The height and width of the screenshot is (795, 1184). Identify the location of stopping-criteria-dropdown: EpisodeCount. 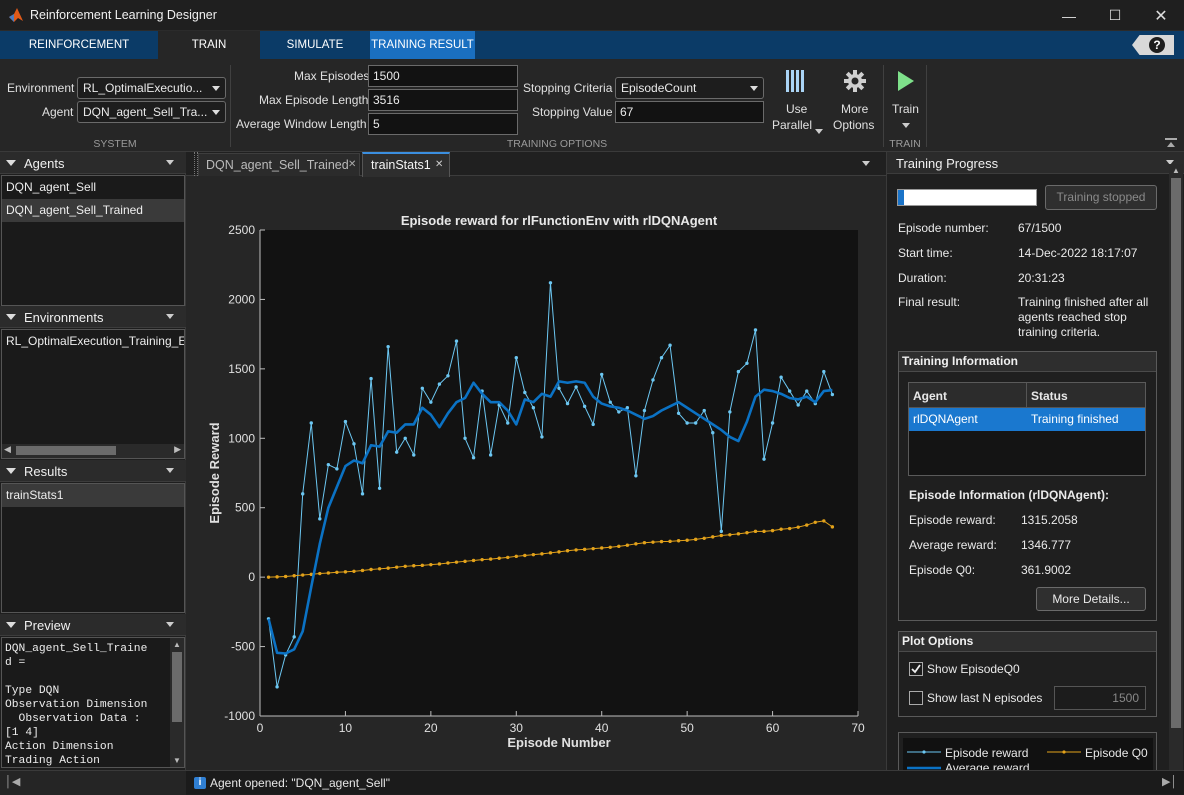
(689, 88).